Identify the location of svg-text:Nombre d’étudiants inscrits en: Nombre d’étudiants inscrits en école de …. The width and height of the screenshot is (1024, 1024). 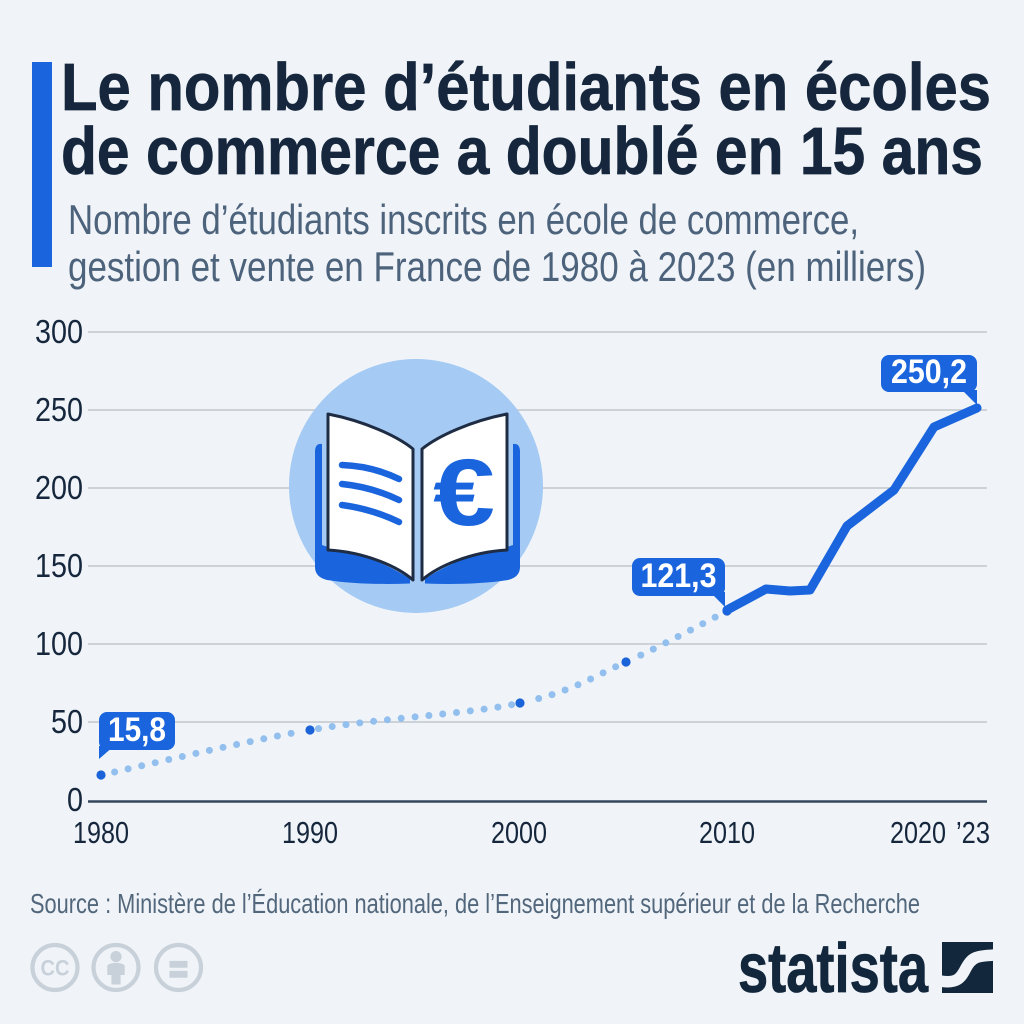
(463, 219).